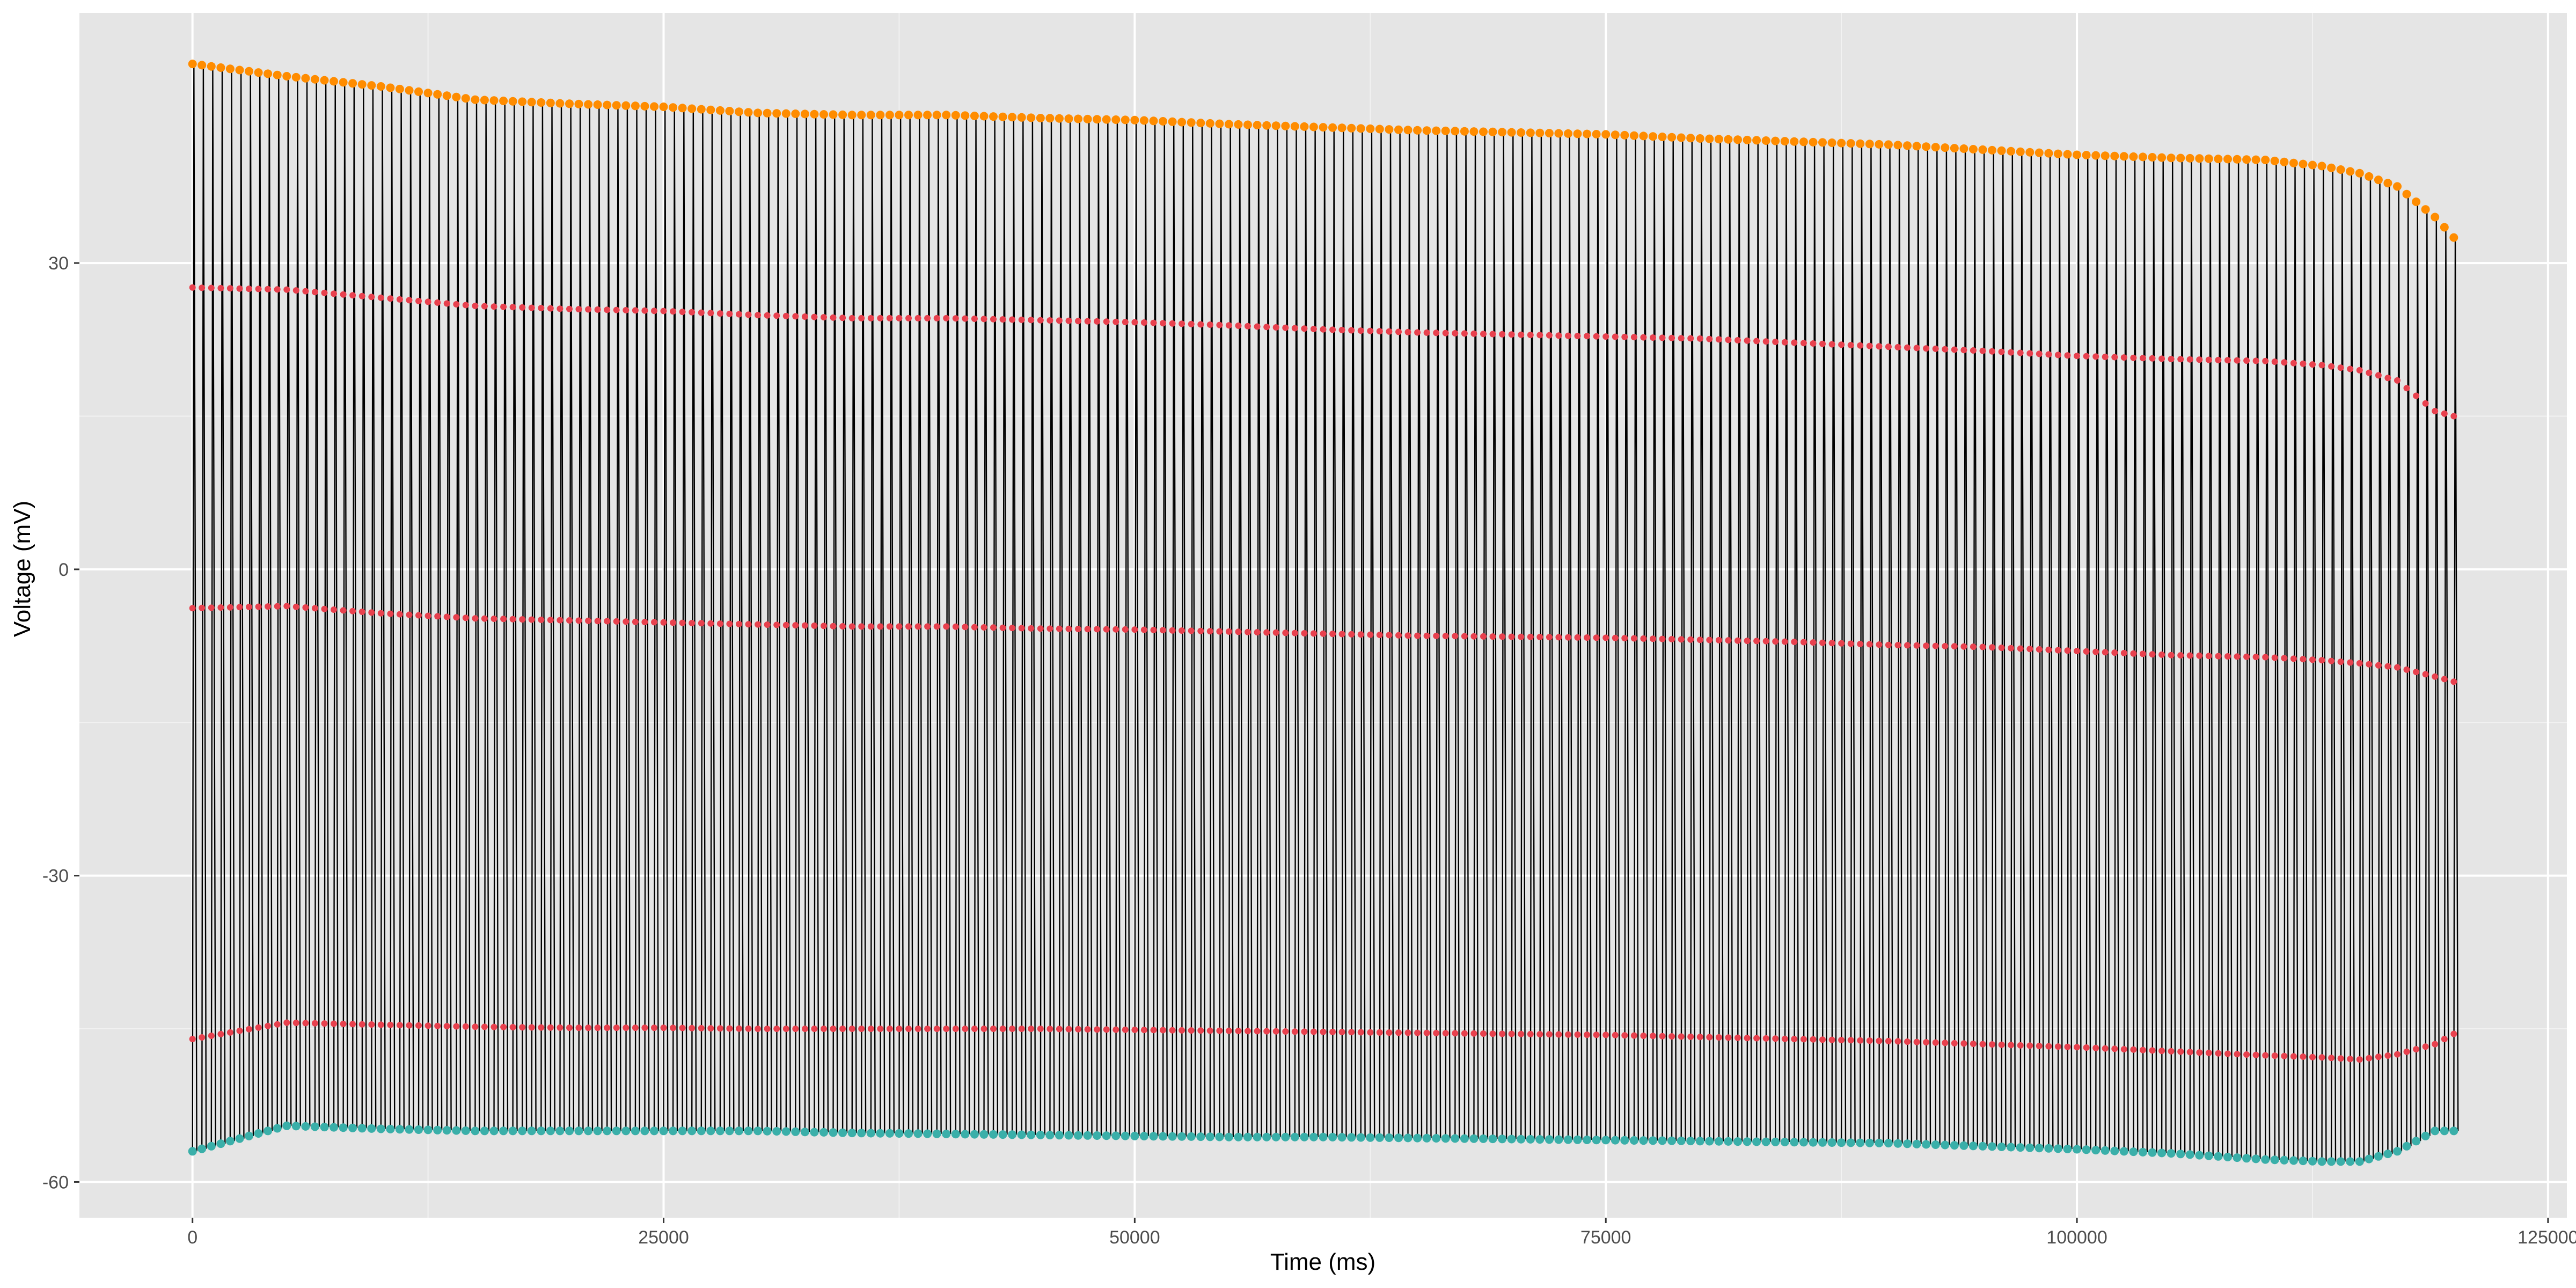 The height and width of the screenshot is (1288, 2576). Describe the element at coordinates (55, 876) in the screenshot. I see `y-tick-label: -30` at that location.